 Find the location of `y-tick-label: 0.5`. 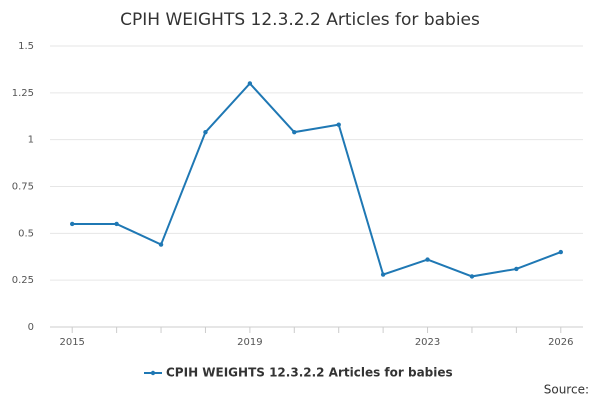

y-tick-label: 0.5 is located at coordinates (26, 233).